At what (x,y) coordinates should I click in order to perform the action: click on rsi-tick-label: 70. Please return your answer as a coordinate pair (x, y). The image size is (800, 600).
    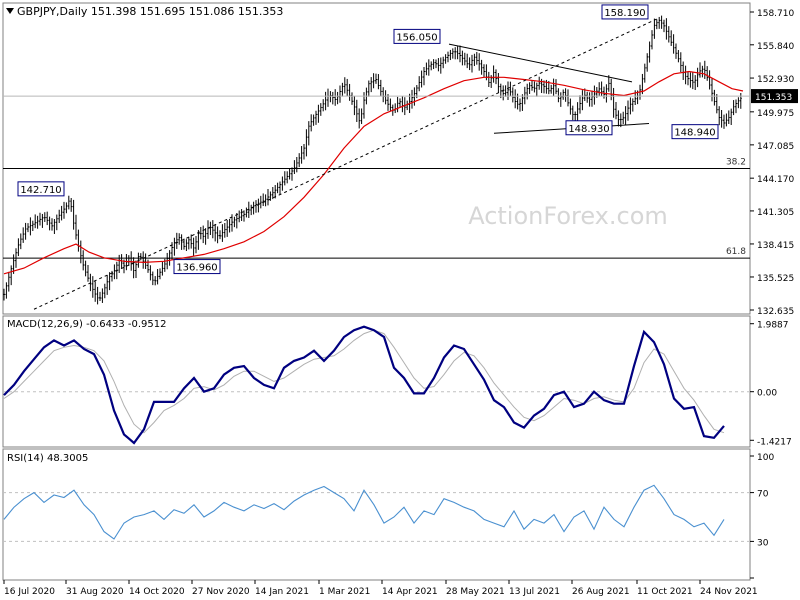
    Looking at the image, I should click on (763, 495).